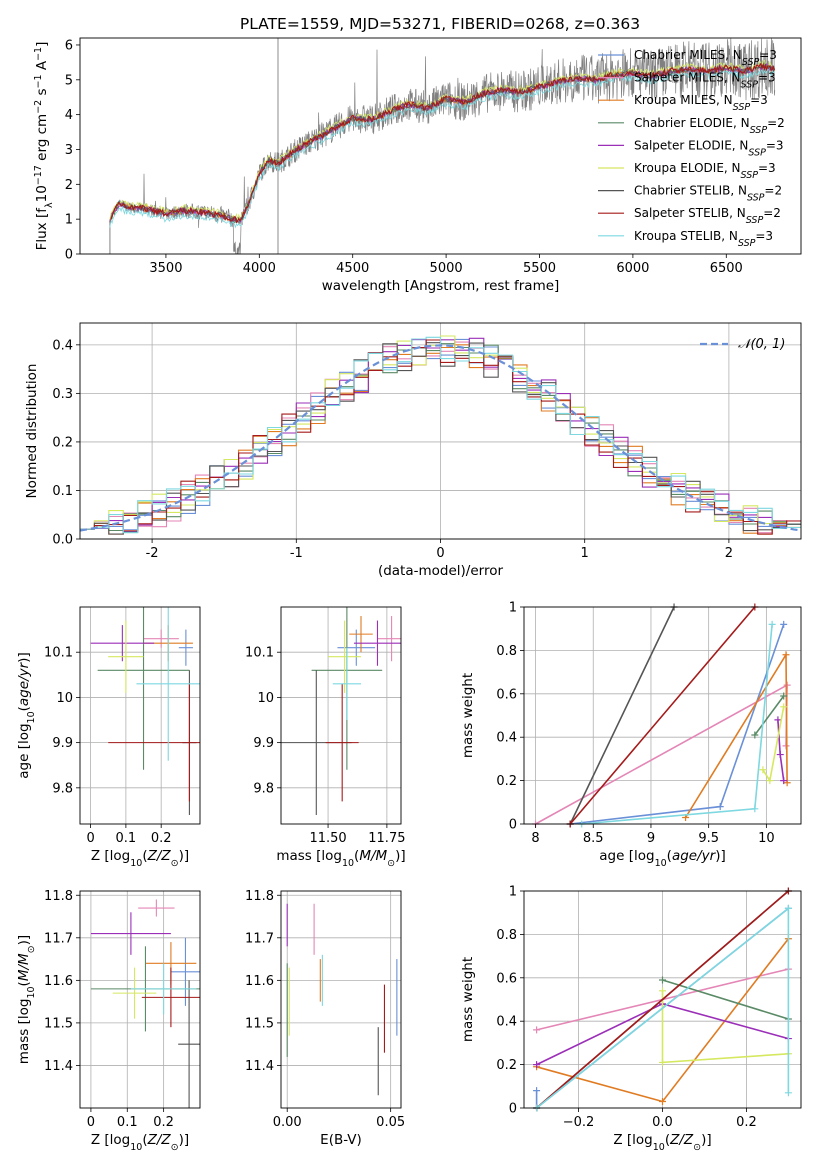 Image resolution: width=819 pixels, height=1170 pixels. Describe the element at coordinates (26, 999) in the screenshot. I see `y-axis-label: mass [log10(M/M⊙)]` at that location.